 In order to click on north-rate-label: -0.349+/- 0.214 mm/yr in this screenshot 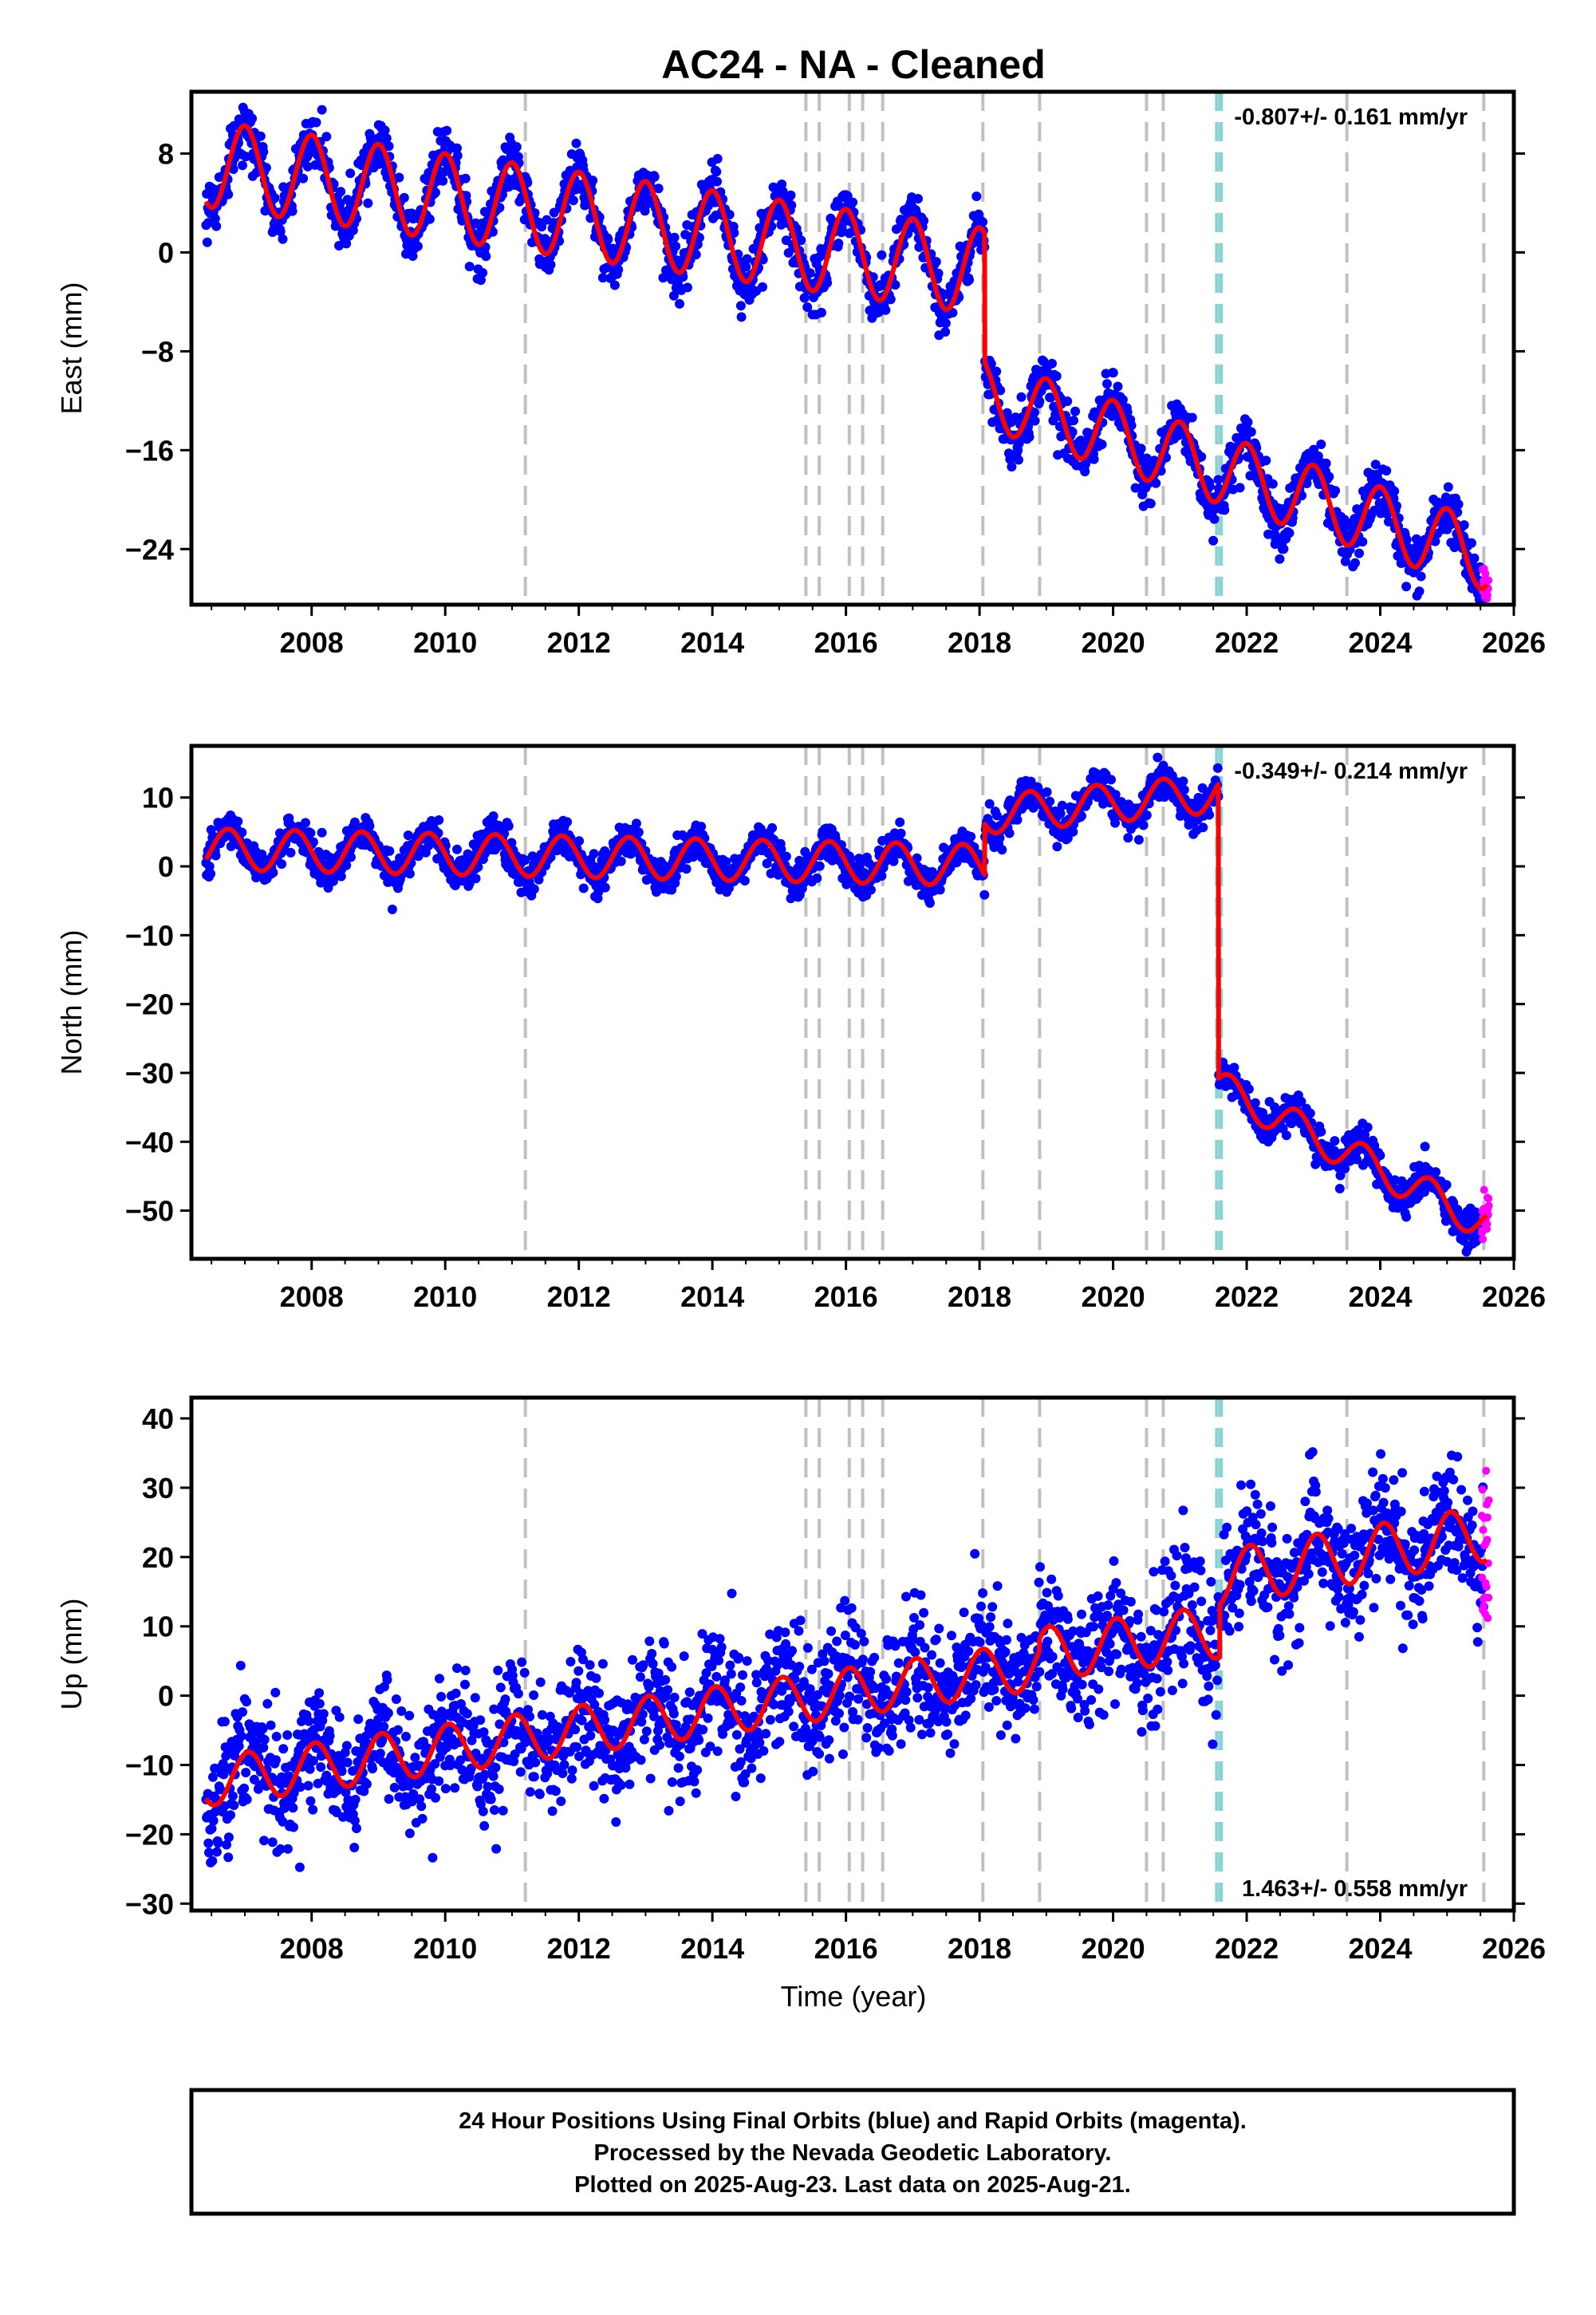, I will do `click(1351, 771)`.